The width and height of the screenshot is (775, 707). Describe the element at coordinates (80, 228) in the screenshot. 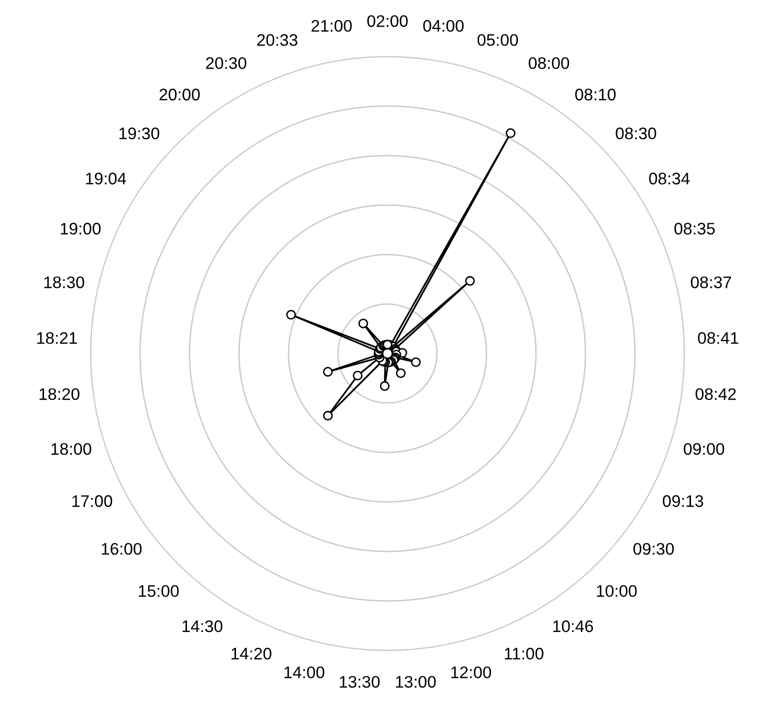

I see `spoke-label: 19:00` at that location.